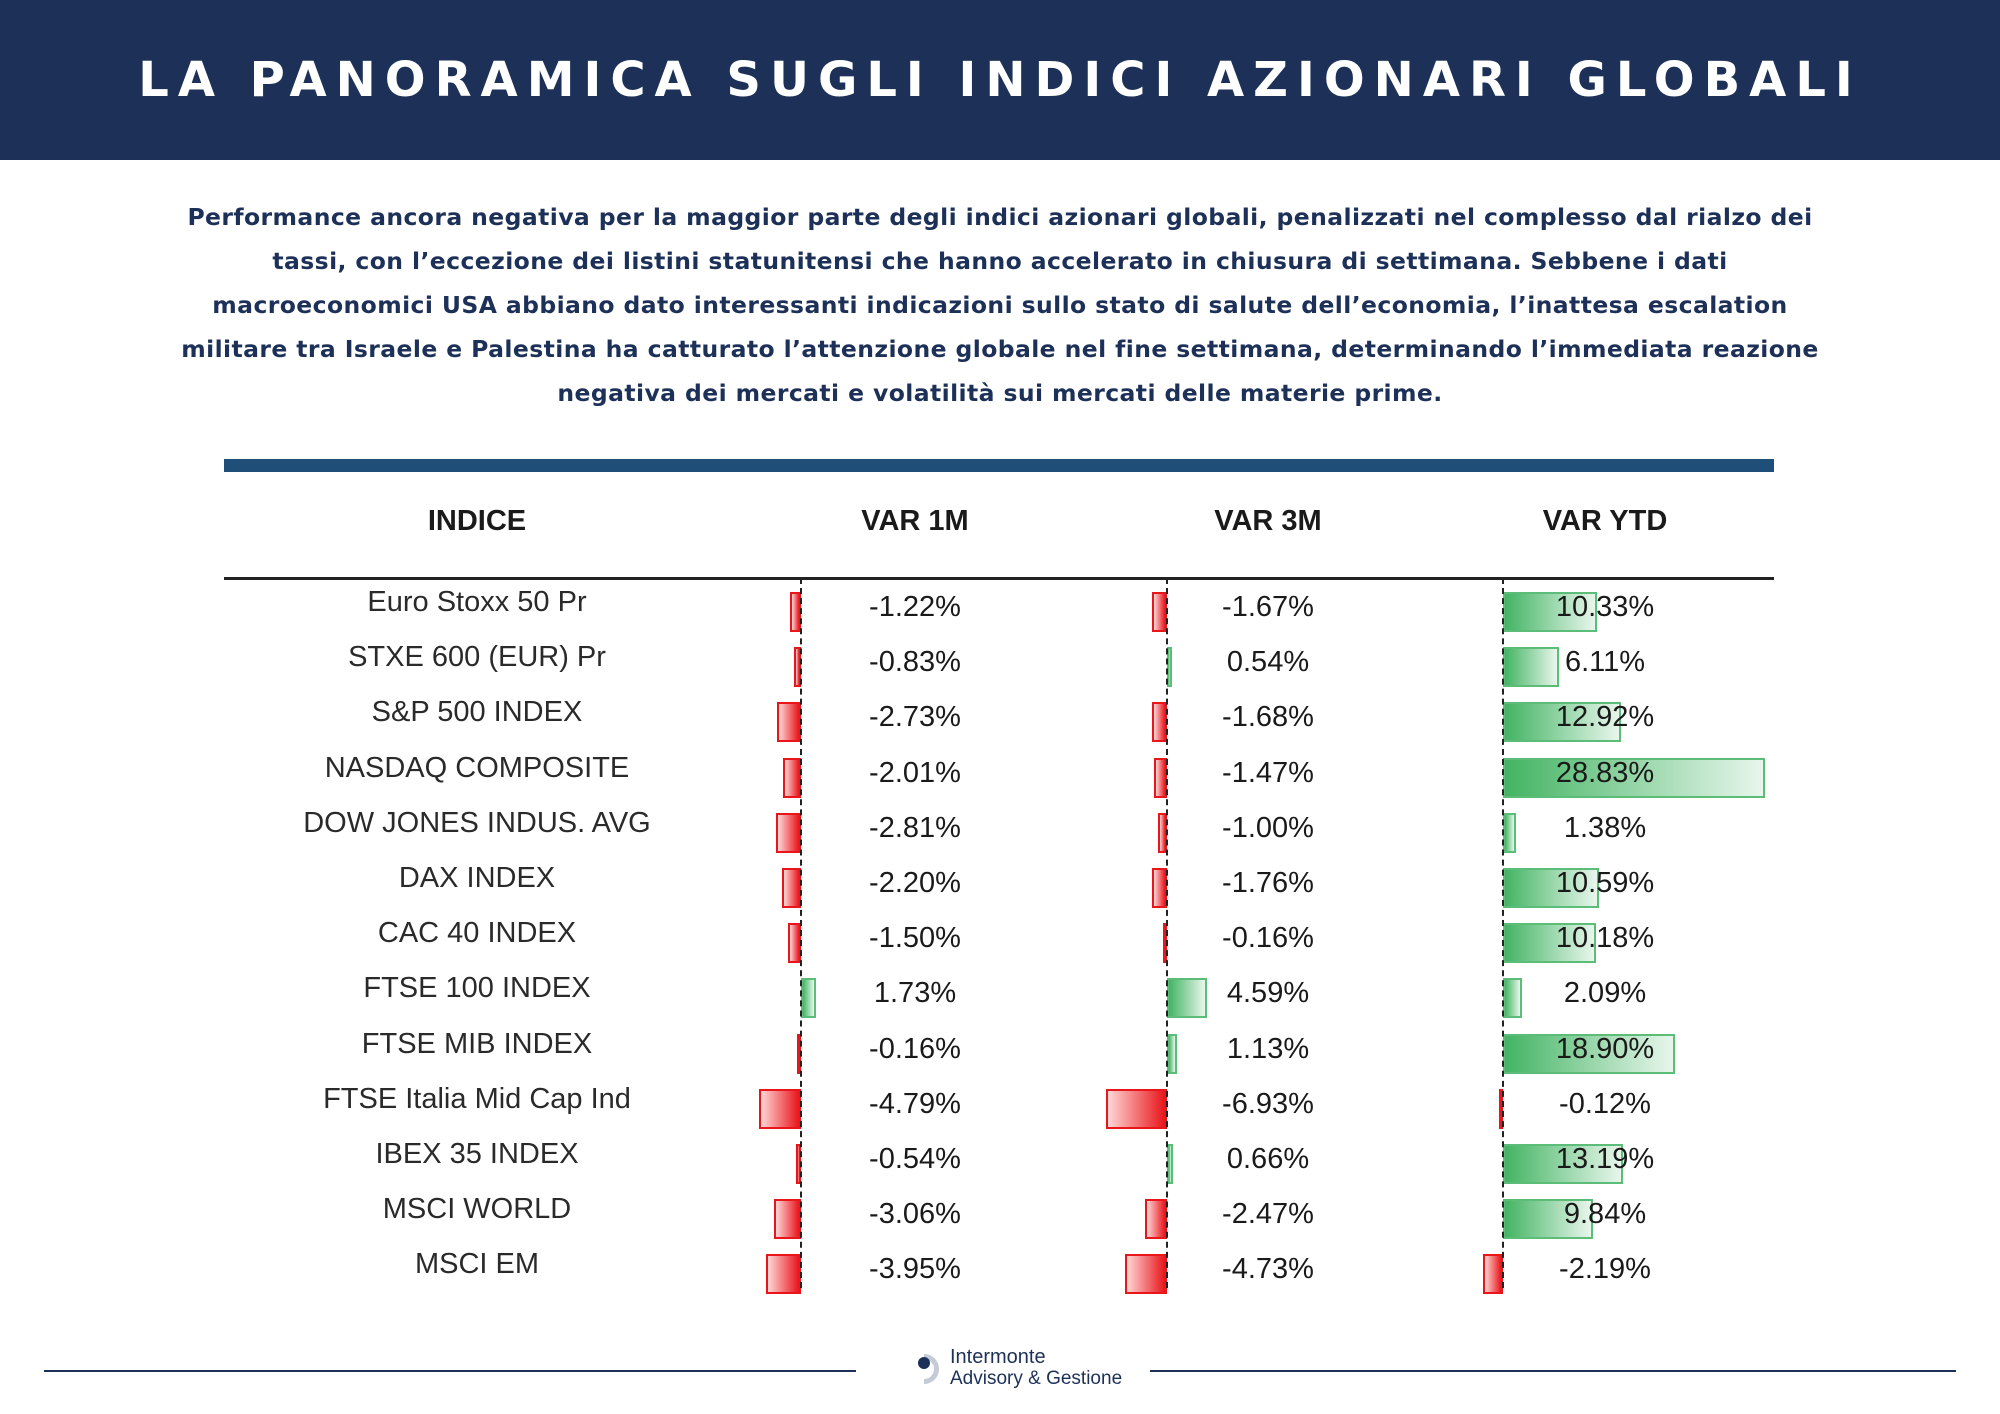 The width and height of the screenshot is (2000, 1414). I want to click on value-cell: 10.18%, so click(1605, 938).